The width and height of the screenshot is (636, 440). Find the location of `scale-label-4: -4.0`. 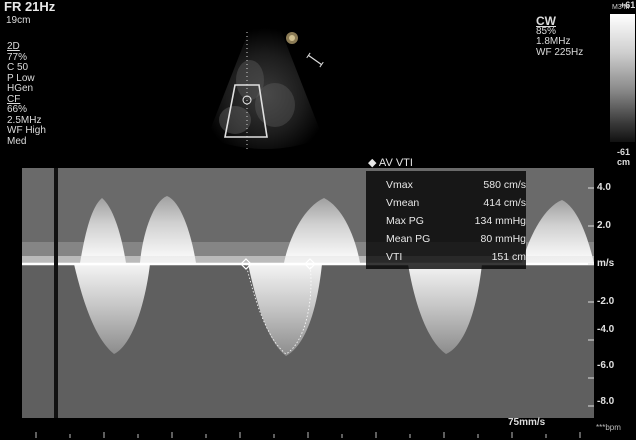

scale-label-4: -4.0 is located at coordinates (606, 329).